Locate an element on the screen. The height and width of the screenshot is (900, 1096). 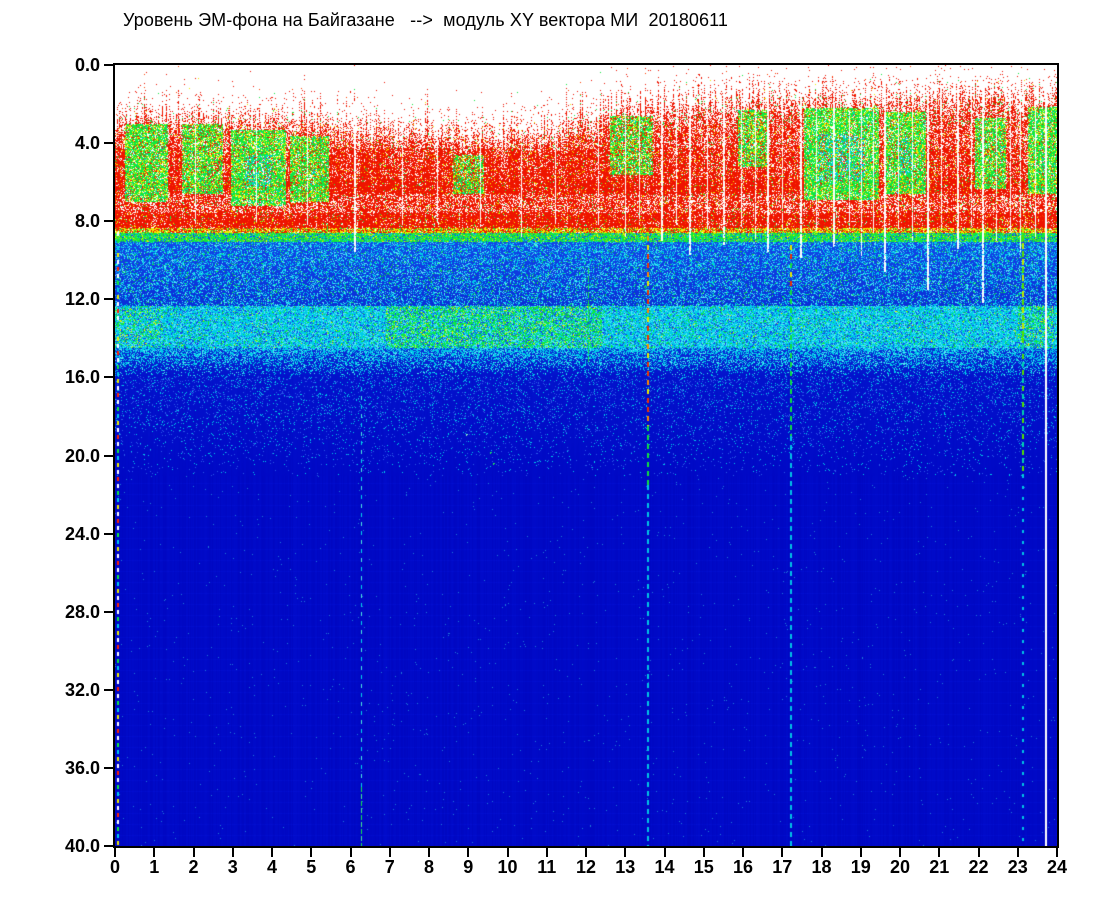
y-tick-label: 20.0 is located at coordinates (82, 455).